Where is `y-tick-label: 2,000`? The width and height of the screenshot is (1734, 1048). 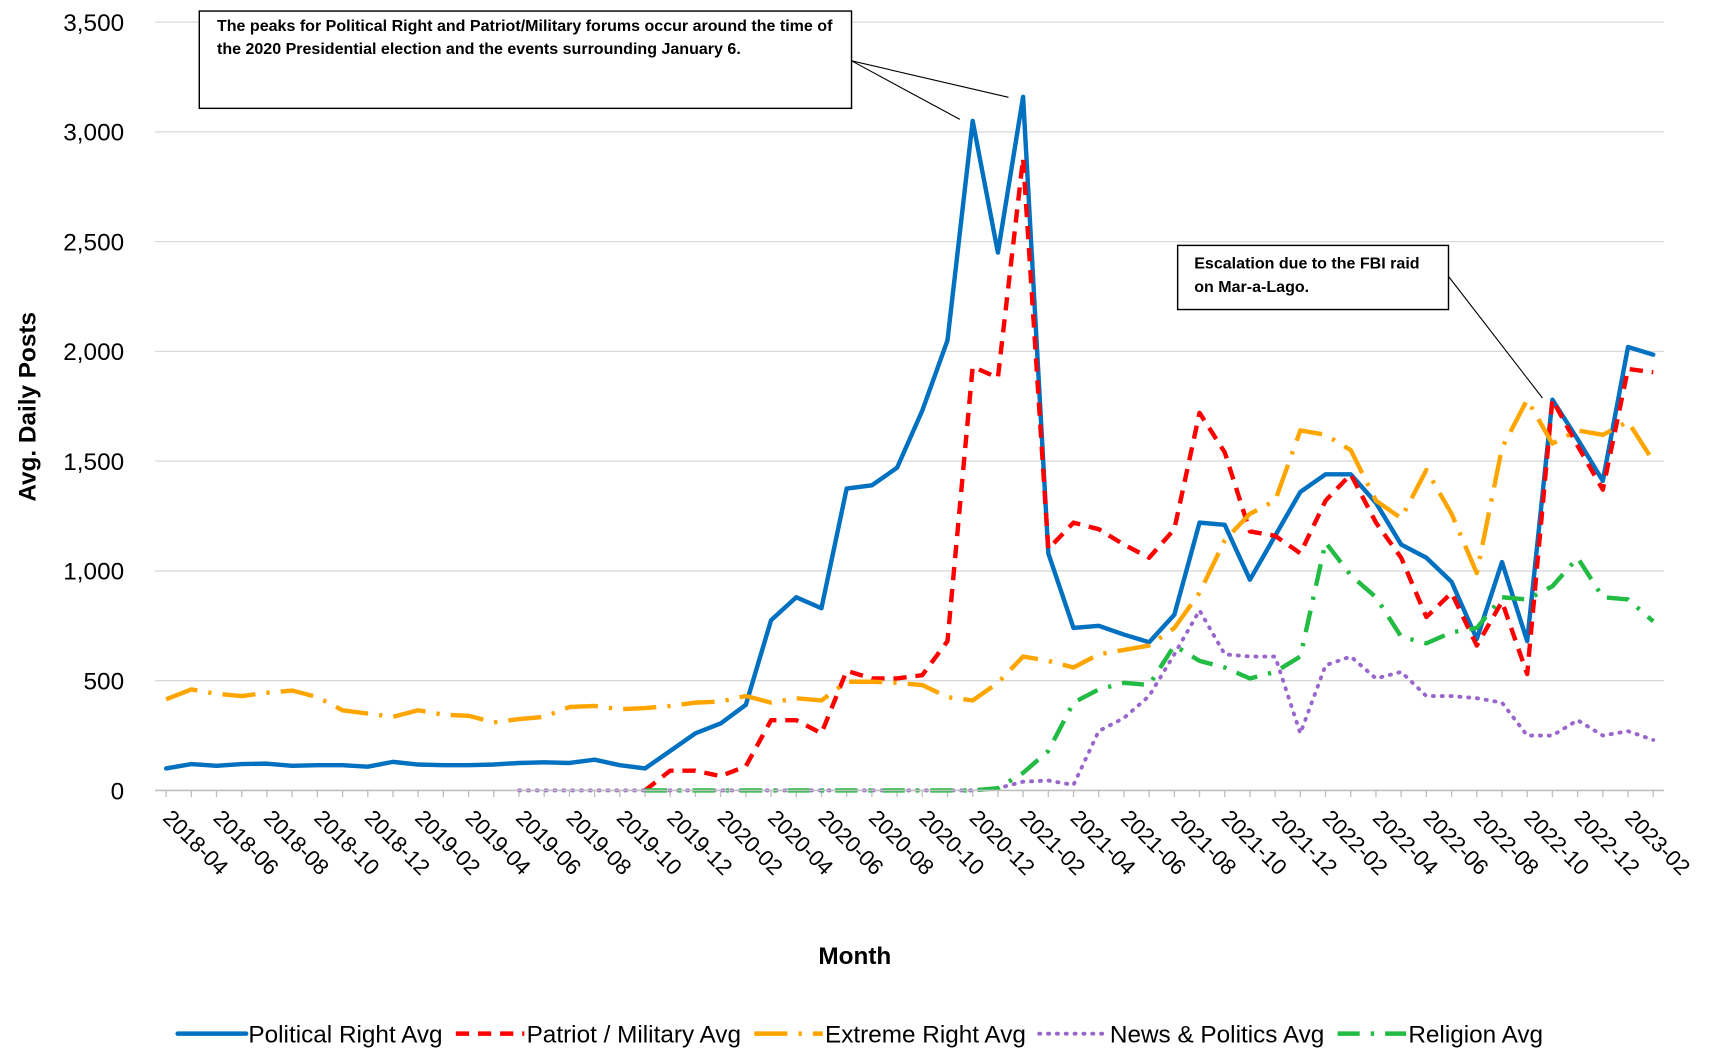 y-tick-label: 2,000 is located at coordinates (93, 352).